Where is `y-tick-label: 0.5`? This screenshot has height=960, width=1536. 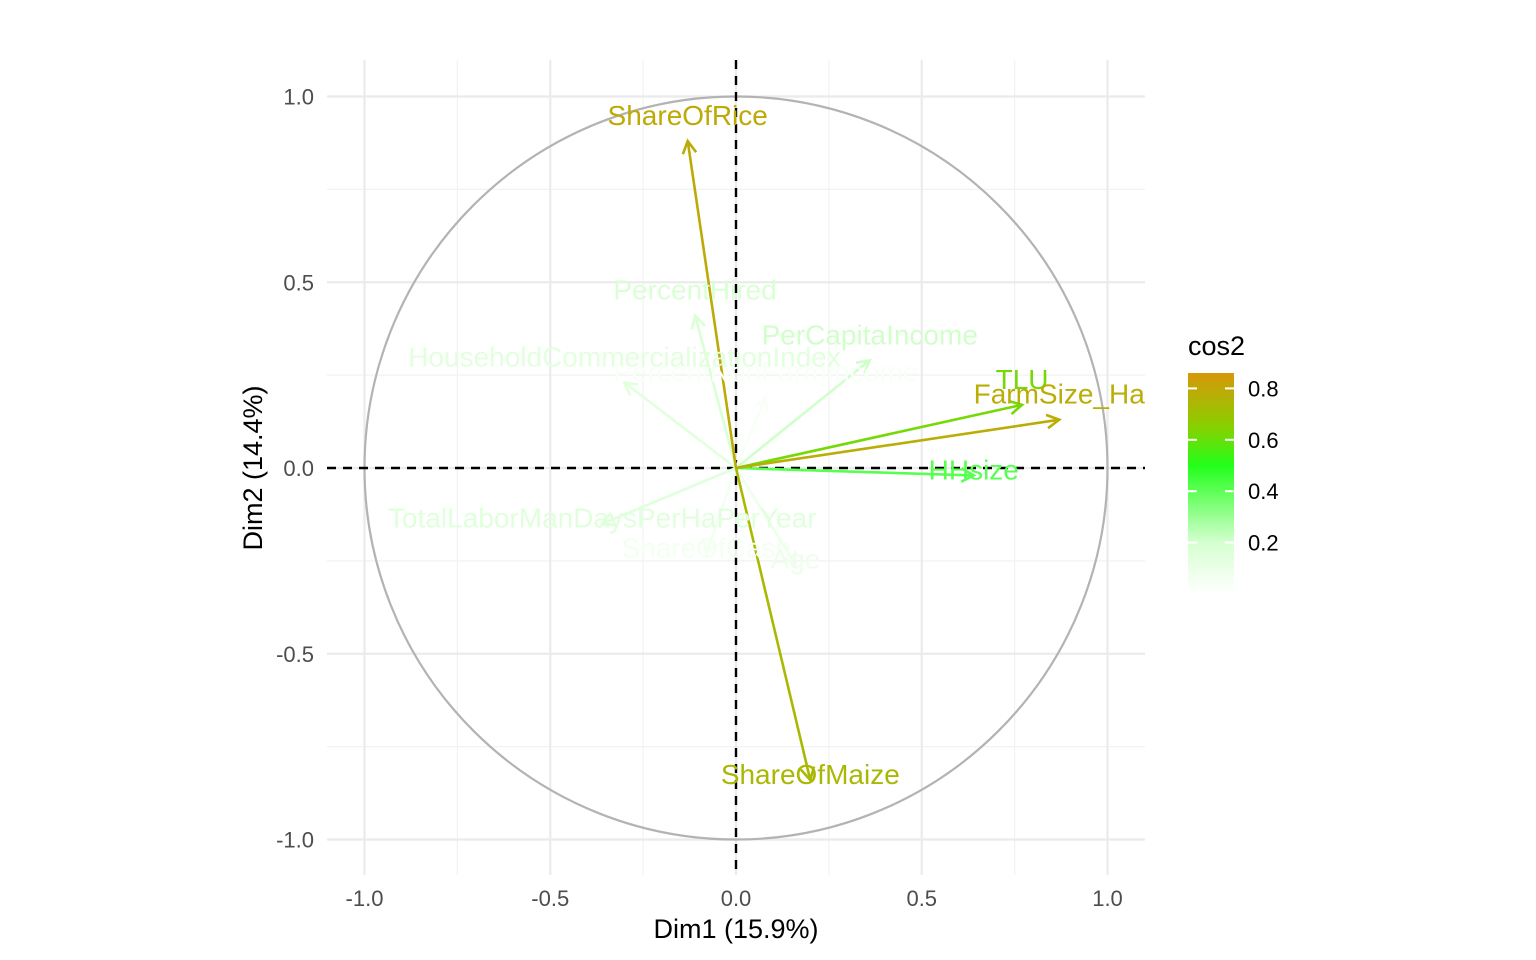
y-tick-label: 0.5 is located at coordinates (298, 282).